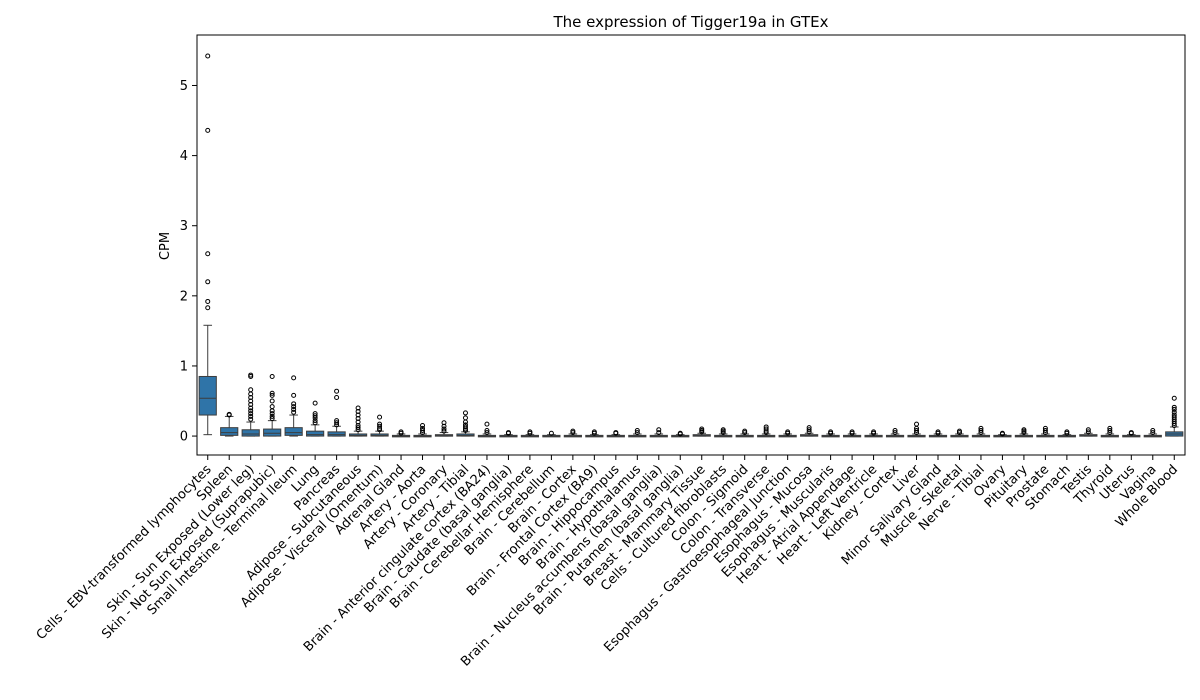  I want to click on y-axis-label: CPM, so click(165, 246).